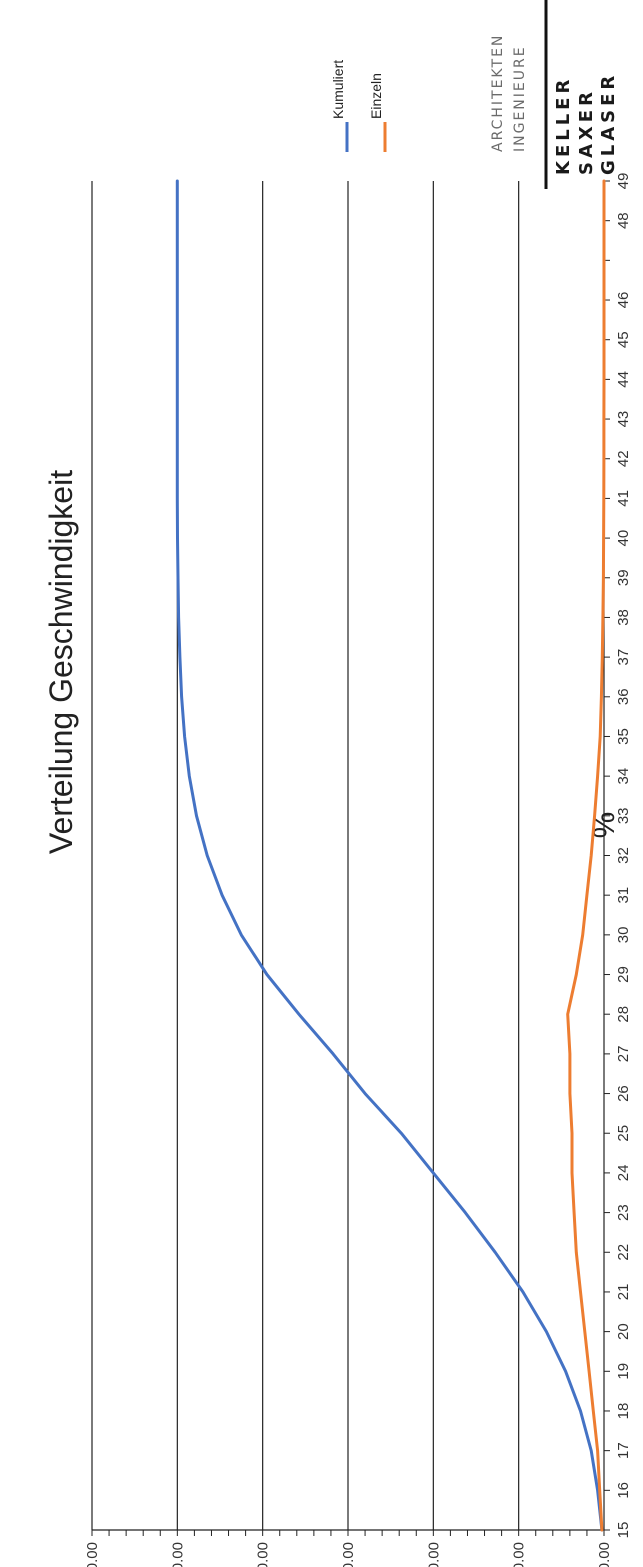  What do you see at coordinates (586, 855) in the screenshot?
I see `series-line-einzeln` at bounding box center [586, 855].